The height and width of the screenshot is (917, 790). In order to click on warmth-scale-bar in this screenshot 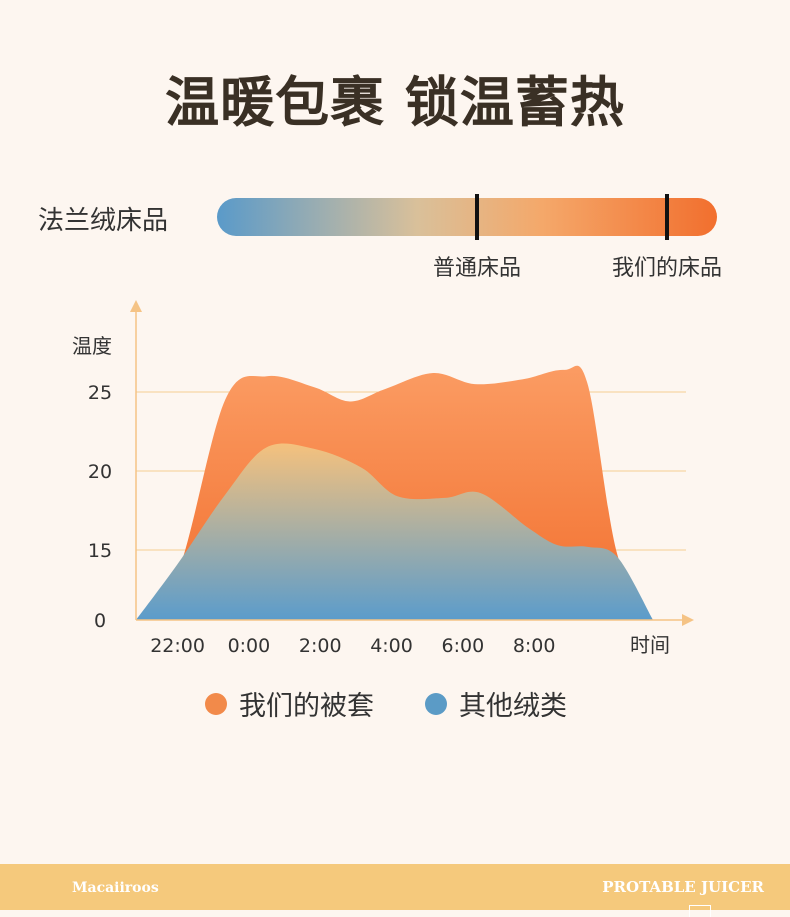, I will do `click(467, 217)`.